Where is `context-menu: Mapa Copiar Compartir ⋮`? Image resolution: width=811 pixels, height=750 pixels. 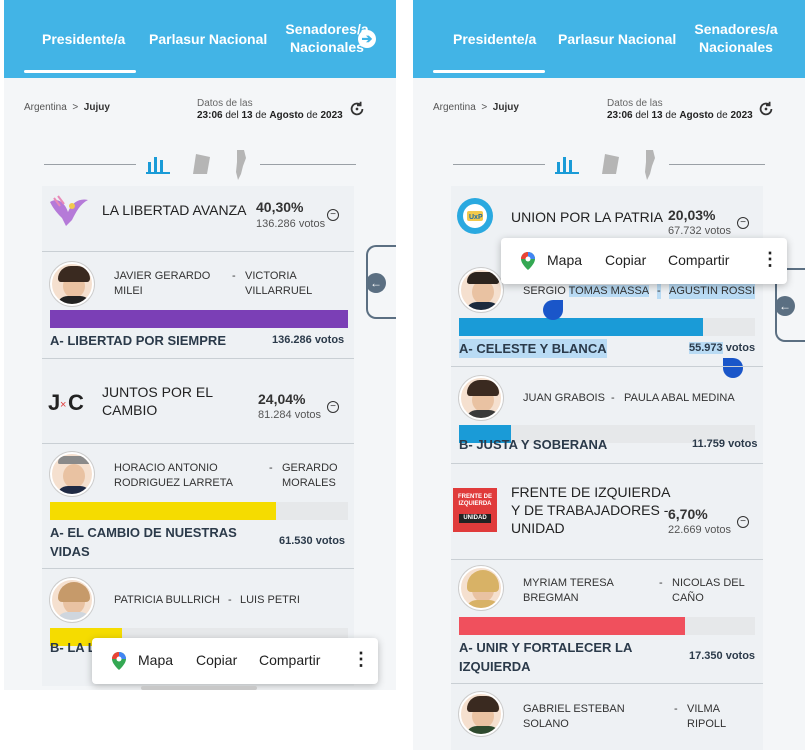 context-menu: Mapa Copiar Compartir ⋮ is located at coordinates (644, 261).